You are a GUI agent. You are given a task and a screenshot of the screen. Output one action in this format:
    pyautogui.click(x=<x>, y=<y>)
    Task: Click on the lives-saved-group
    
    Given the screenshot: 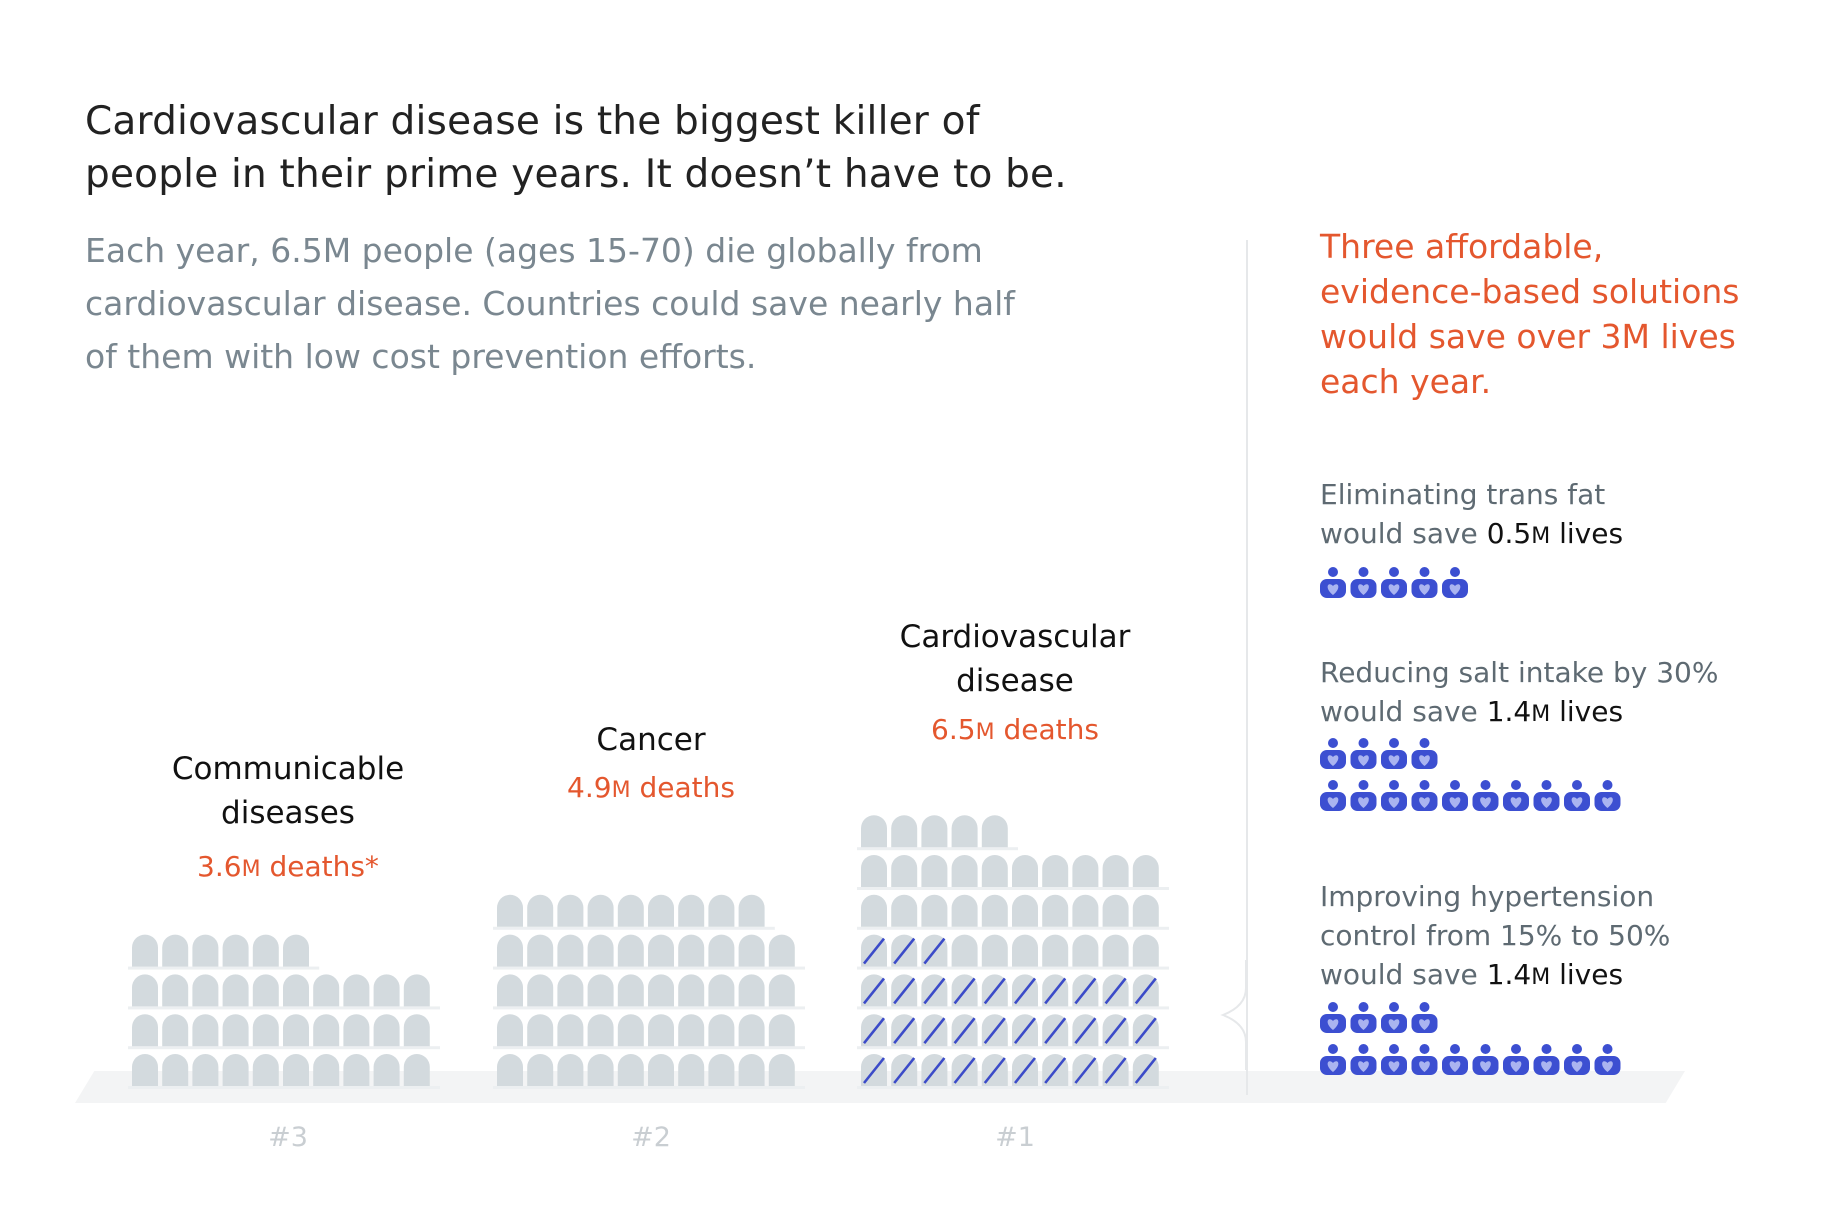 What is the action you would take?
    pyautogui.click(x=1394, y=582)
    